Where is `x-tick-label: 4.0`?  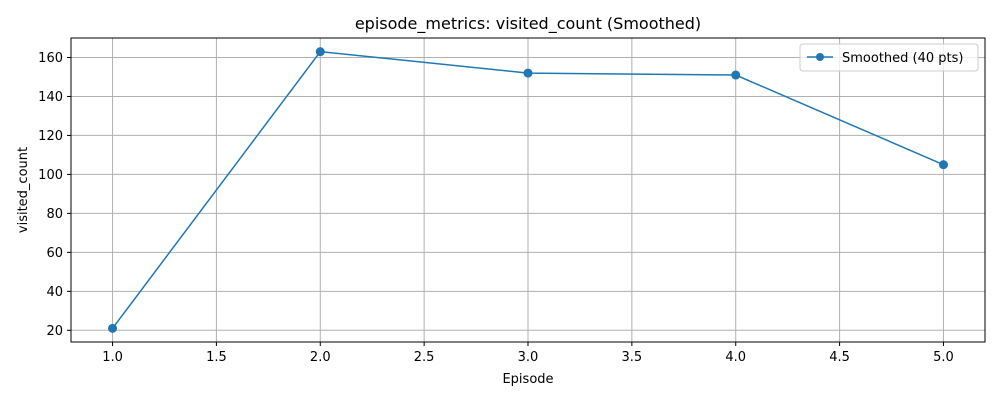
x-tick-label: 4.0 is located at coordinates (735, 357).